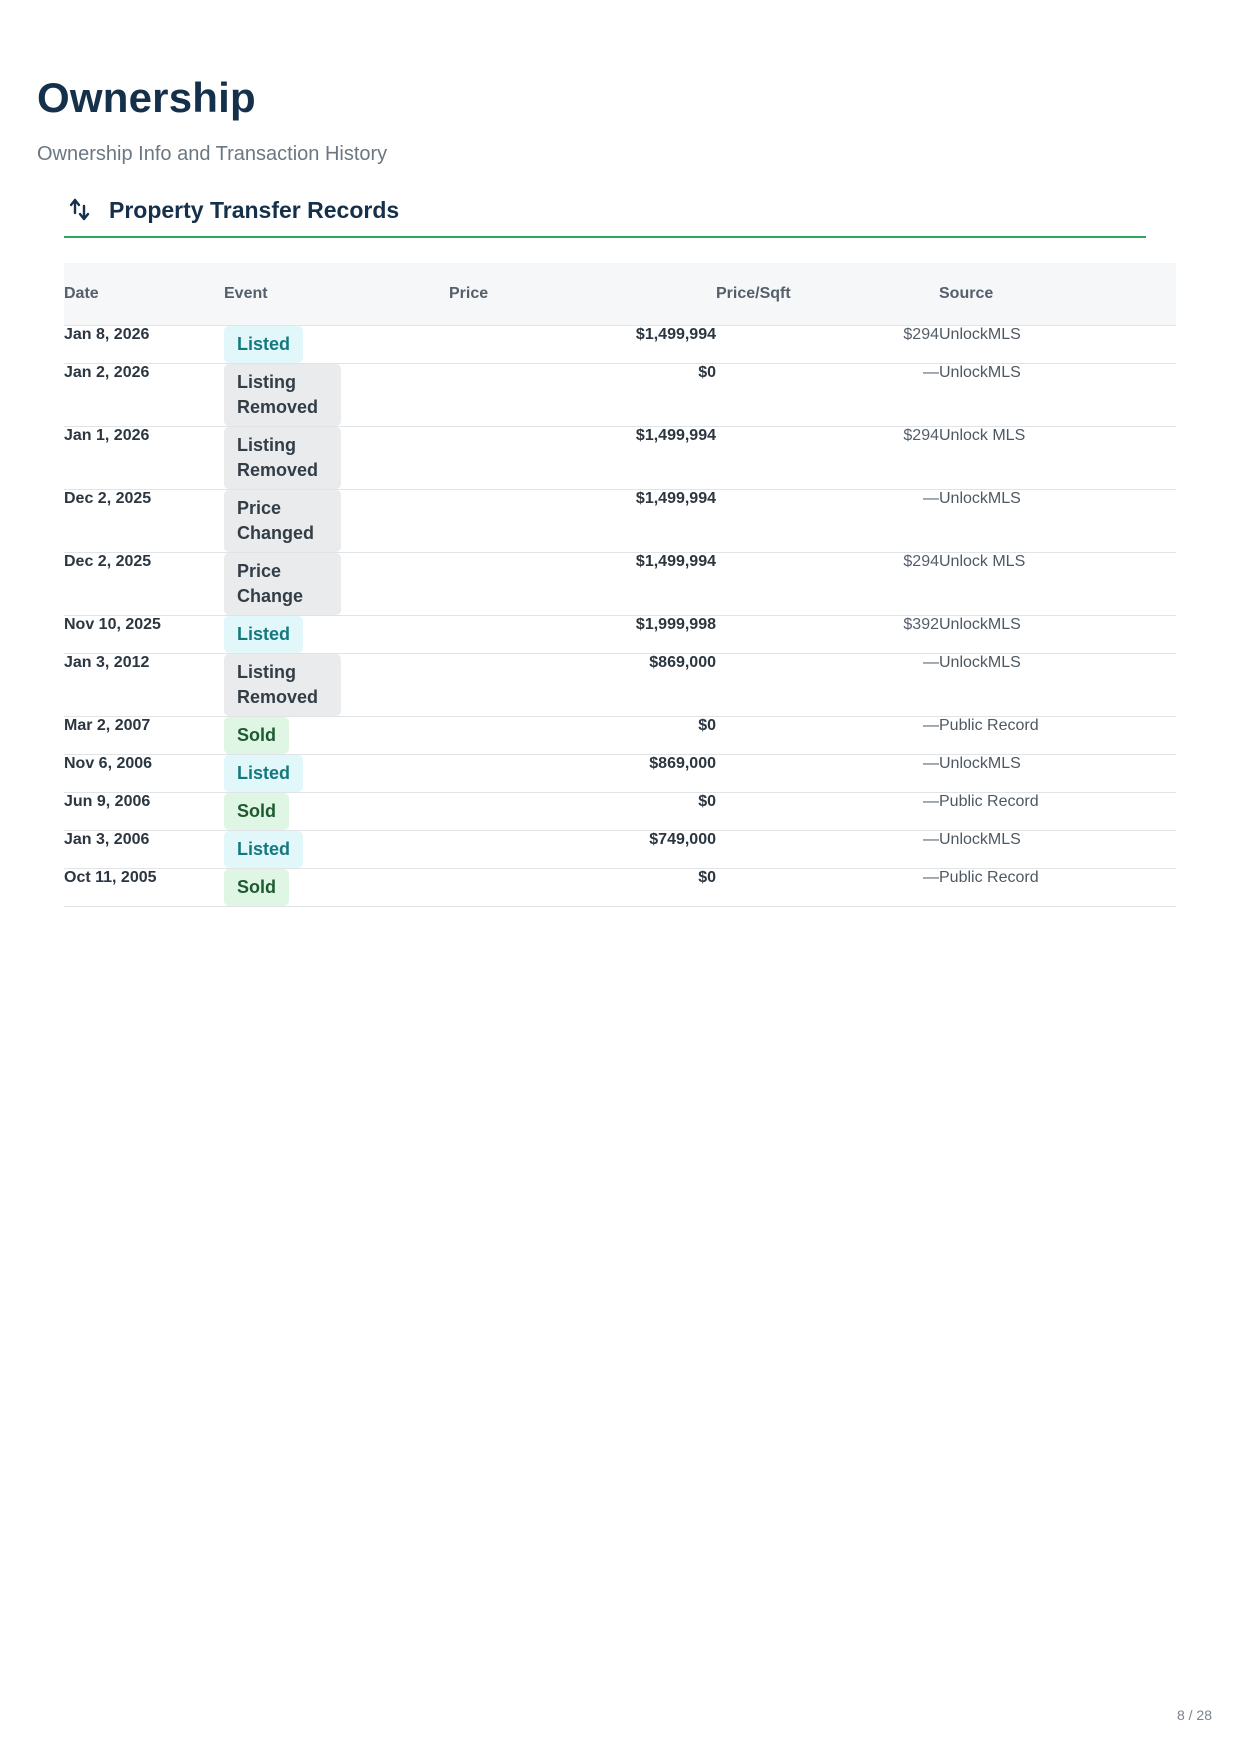 The height and width of the screenshot is (1754, 1242). Describe the element at coordinates (921, 624) in the screenshot. I see `row-price-sqft: $392` at that location.